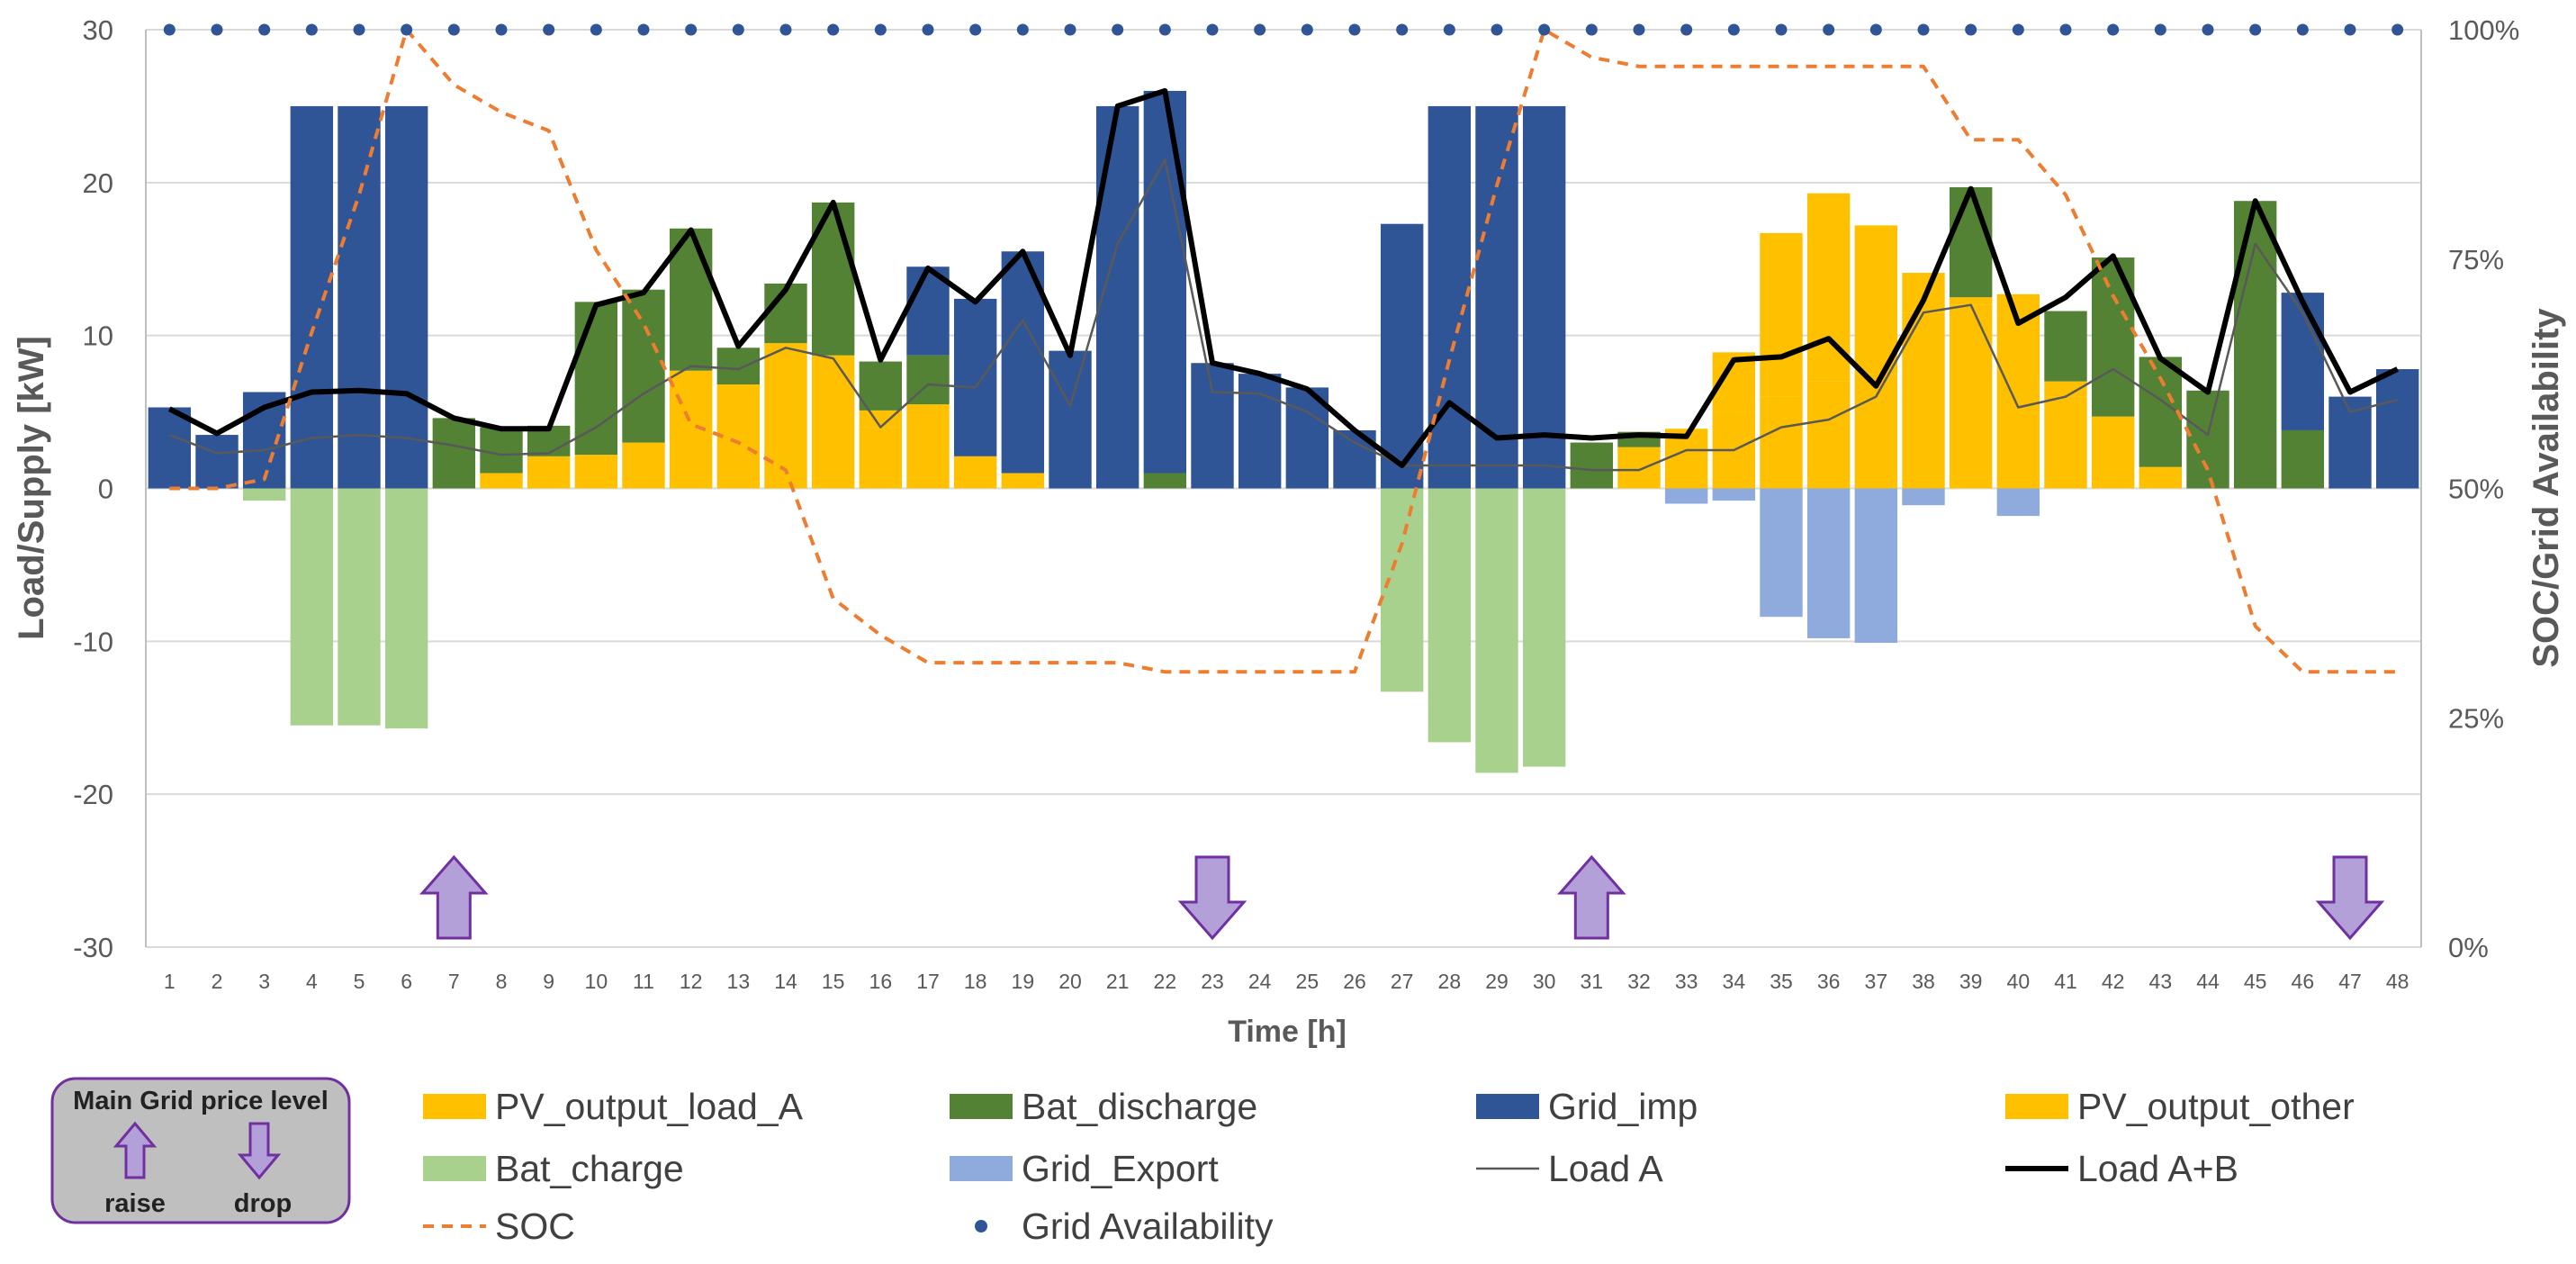  I want to click on x-tick-label: 44, so click(2208, 981).